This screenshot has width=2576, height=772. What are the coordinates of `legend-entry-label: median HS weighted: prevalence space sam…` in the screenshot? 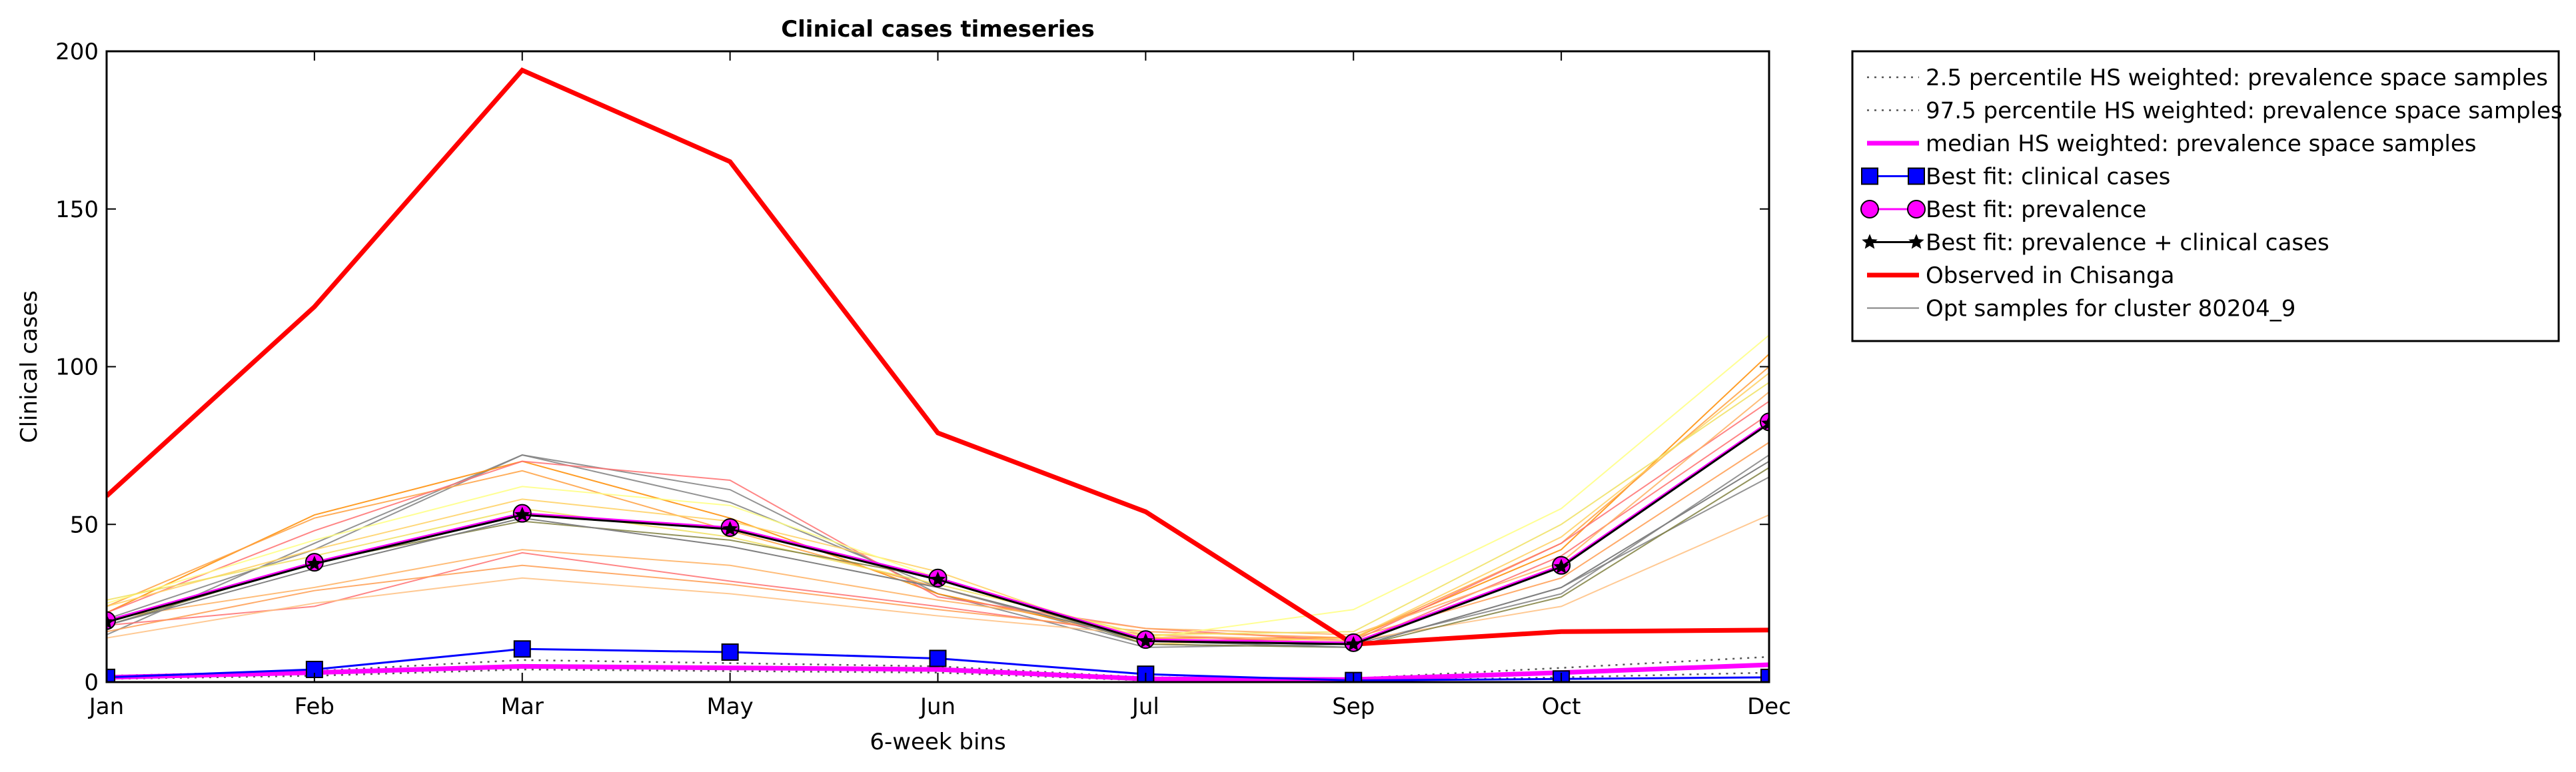 It's located at (2202, 144).